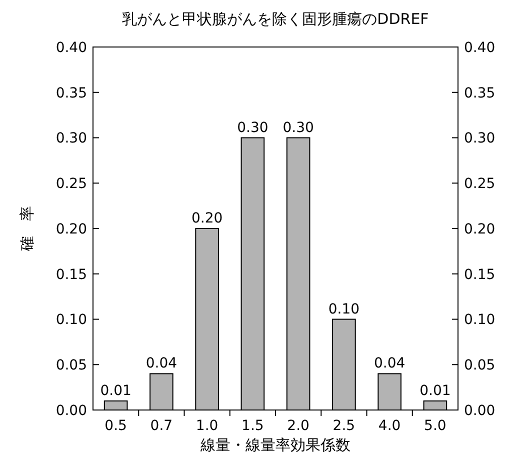 Image resolution: width=513 pixels, height=466 pixels. What do you see at coordinates (480, 320) in the screenshot?
I see `y2-tick-label: 0.10` at bounding box center [480, 320].